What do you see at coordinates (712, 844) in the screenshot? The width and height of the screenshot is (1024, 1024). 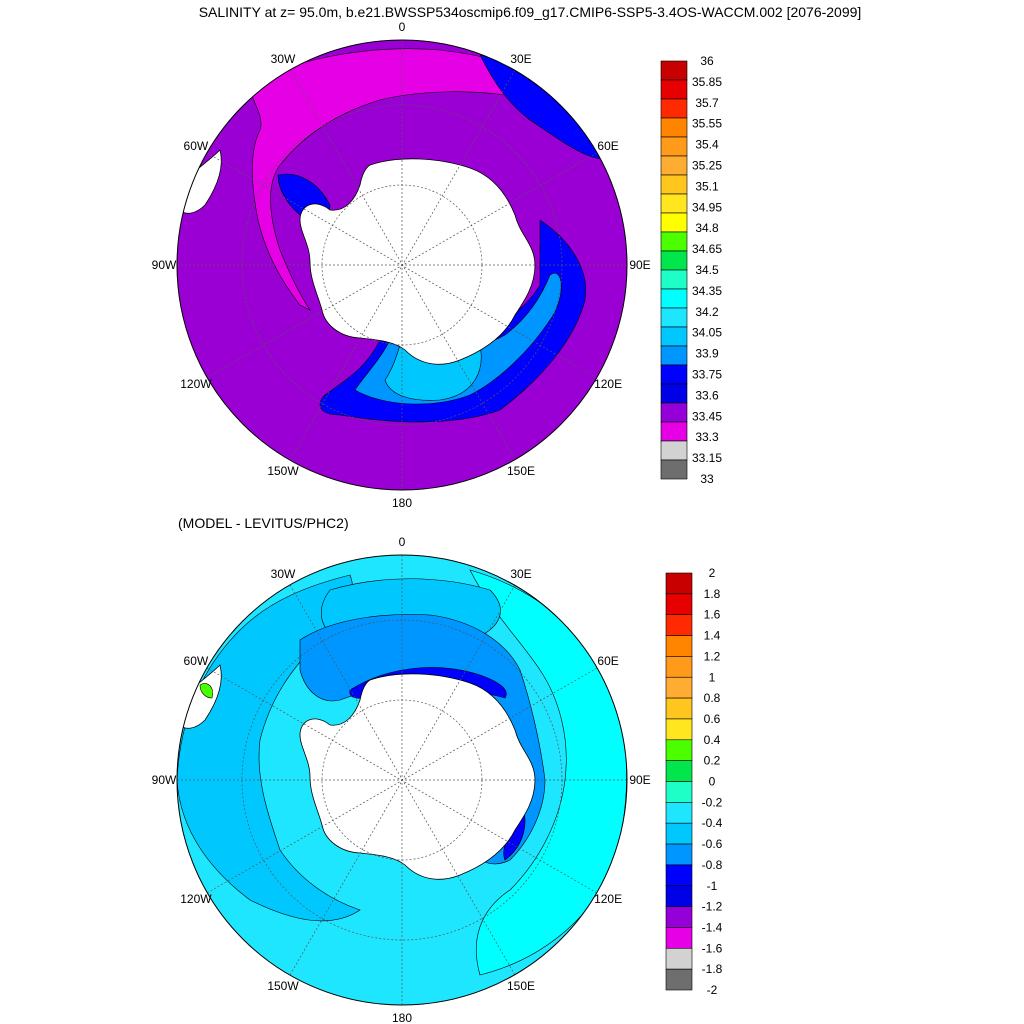 I see `bottom-colorbar-label: -0.6` at bounding box center [712, 844].